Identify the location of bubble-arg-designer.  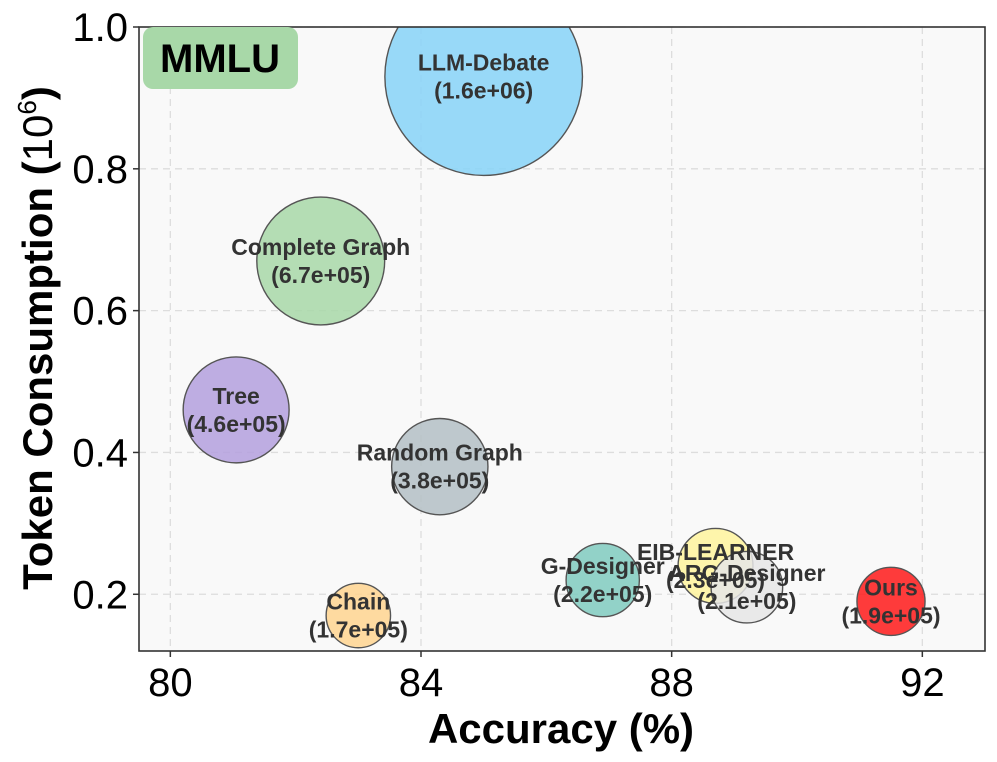
(747, 587).